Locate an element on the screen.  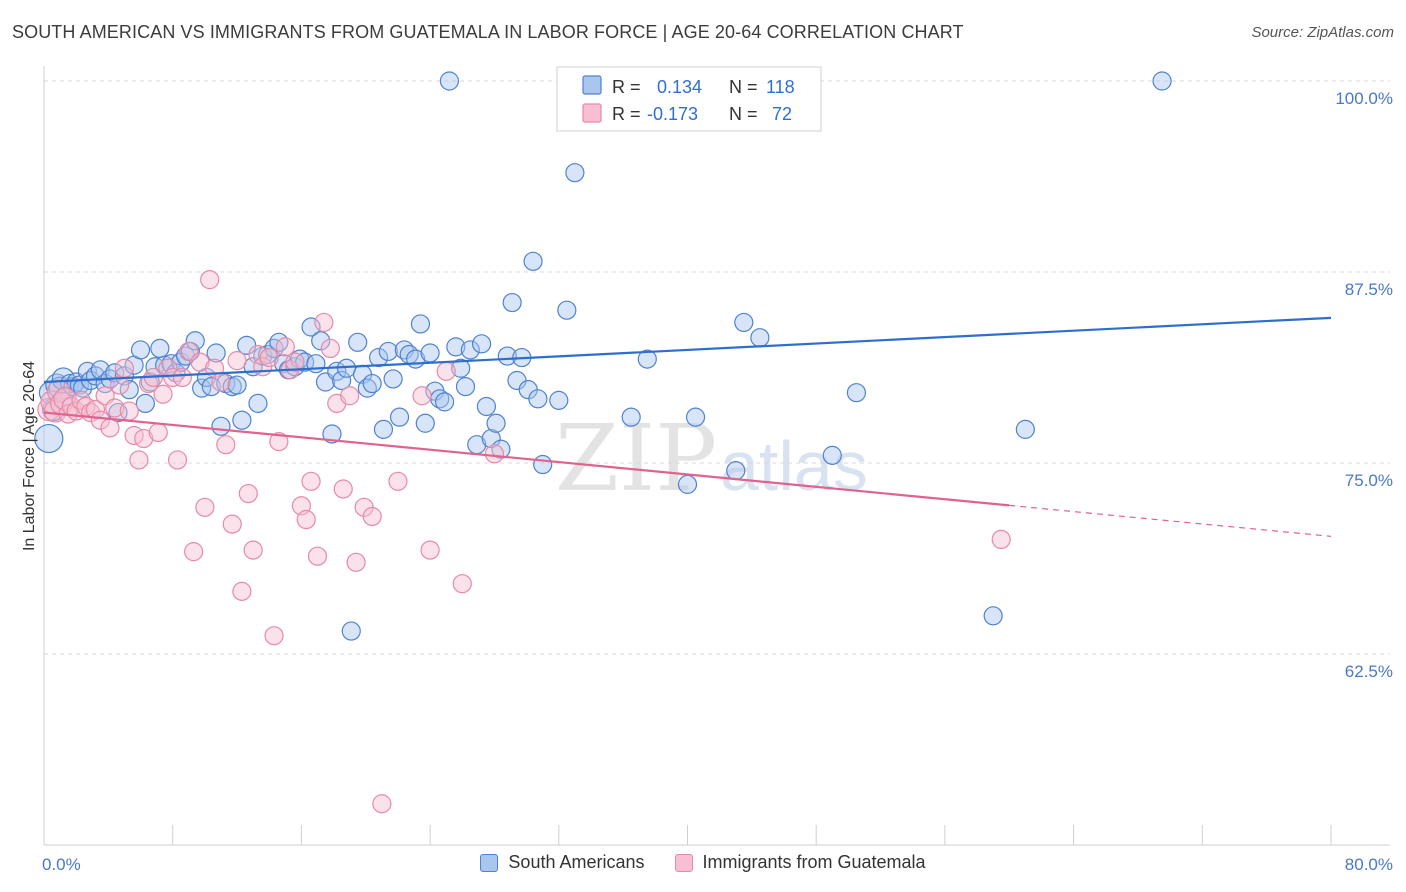
y-tick-label-2: 75.0% is located at coordinates (1369, 480).